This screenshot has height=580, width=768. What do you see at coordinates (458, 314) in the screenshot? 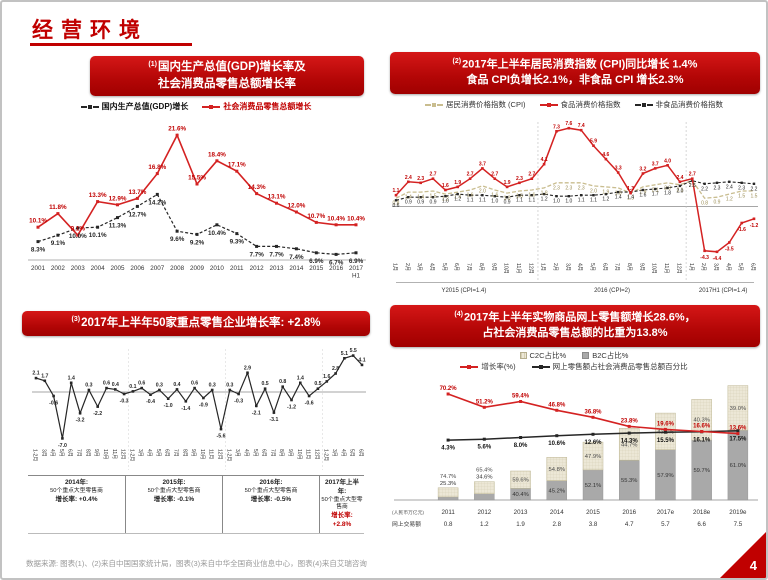
I see `chart-4-header-sup: (4)` at bounding box center [458, 314].